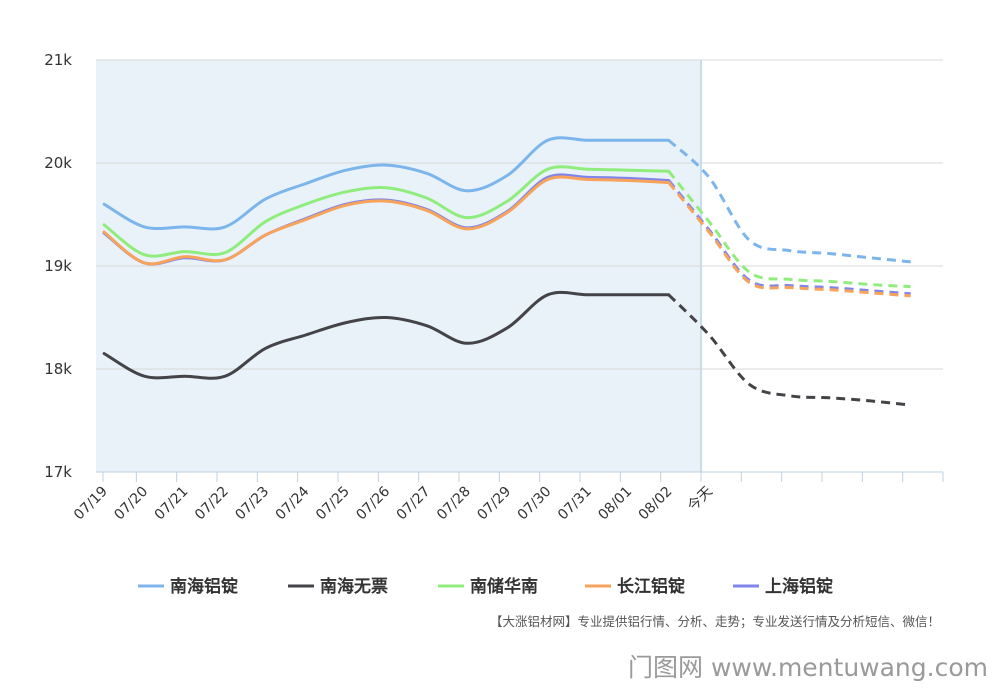 Image resolution: width=1000 pixels, height=694 pixels. I want to click on x-tick-label: 07/20, so click(131, 504).